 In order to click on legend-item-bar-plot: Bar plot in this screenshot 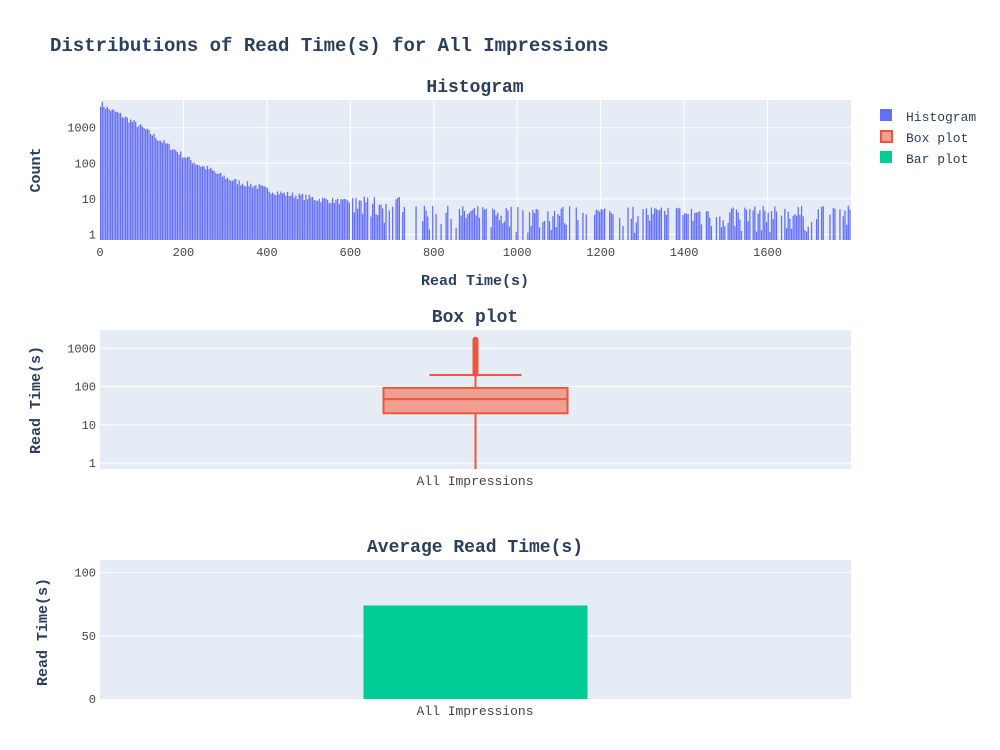, I will do `click(924, 159)`.